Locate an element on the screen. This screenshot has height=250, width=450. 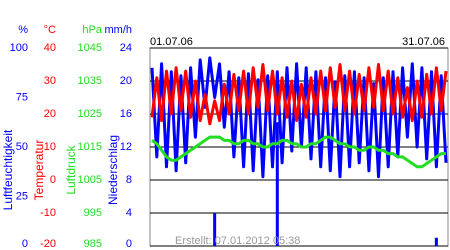
axis-title: Niederschlag is located at coordinates (113, 170).